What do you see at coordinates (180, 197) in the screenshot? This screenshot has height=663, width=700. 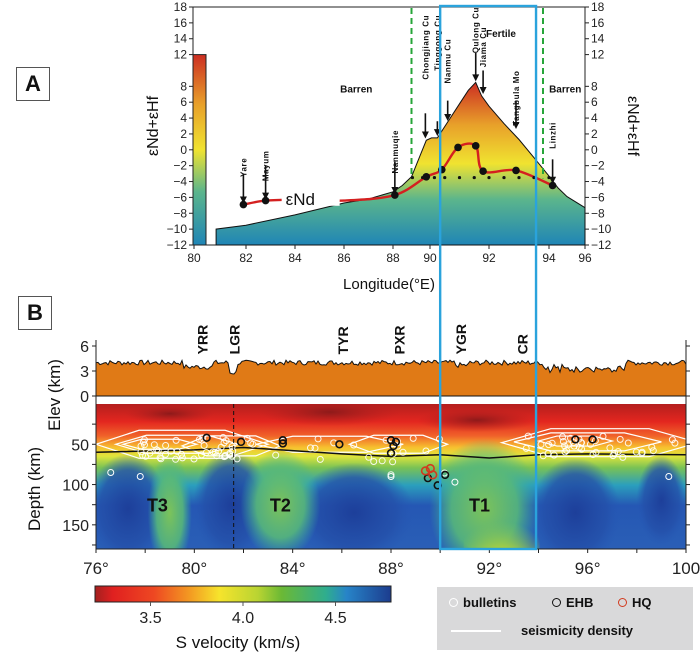 I see `y-tick-label-left: −6` at bounding box center [180, 197].